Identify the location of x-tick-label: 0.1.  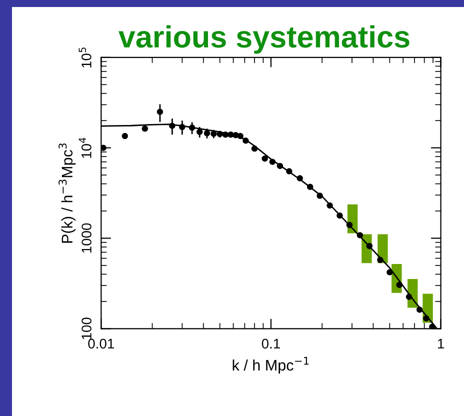
(271, 343).